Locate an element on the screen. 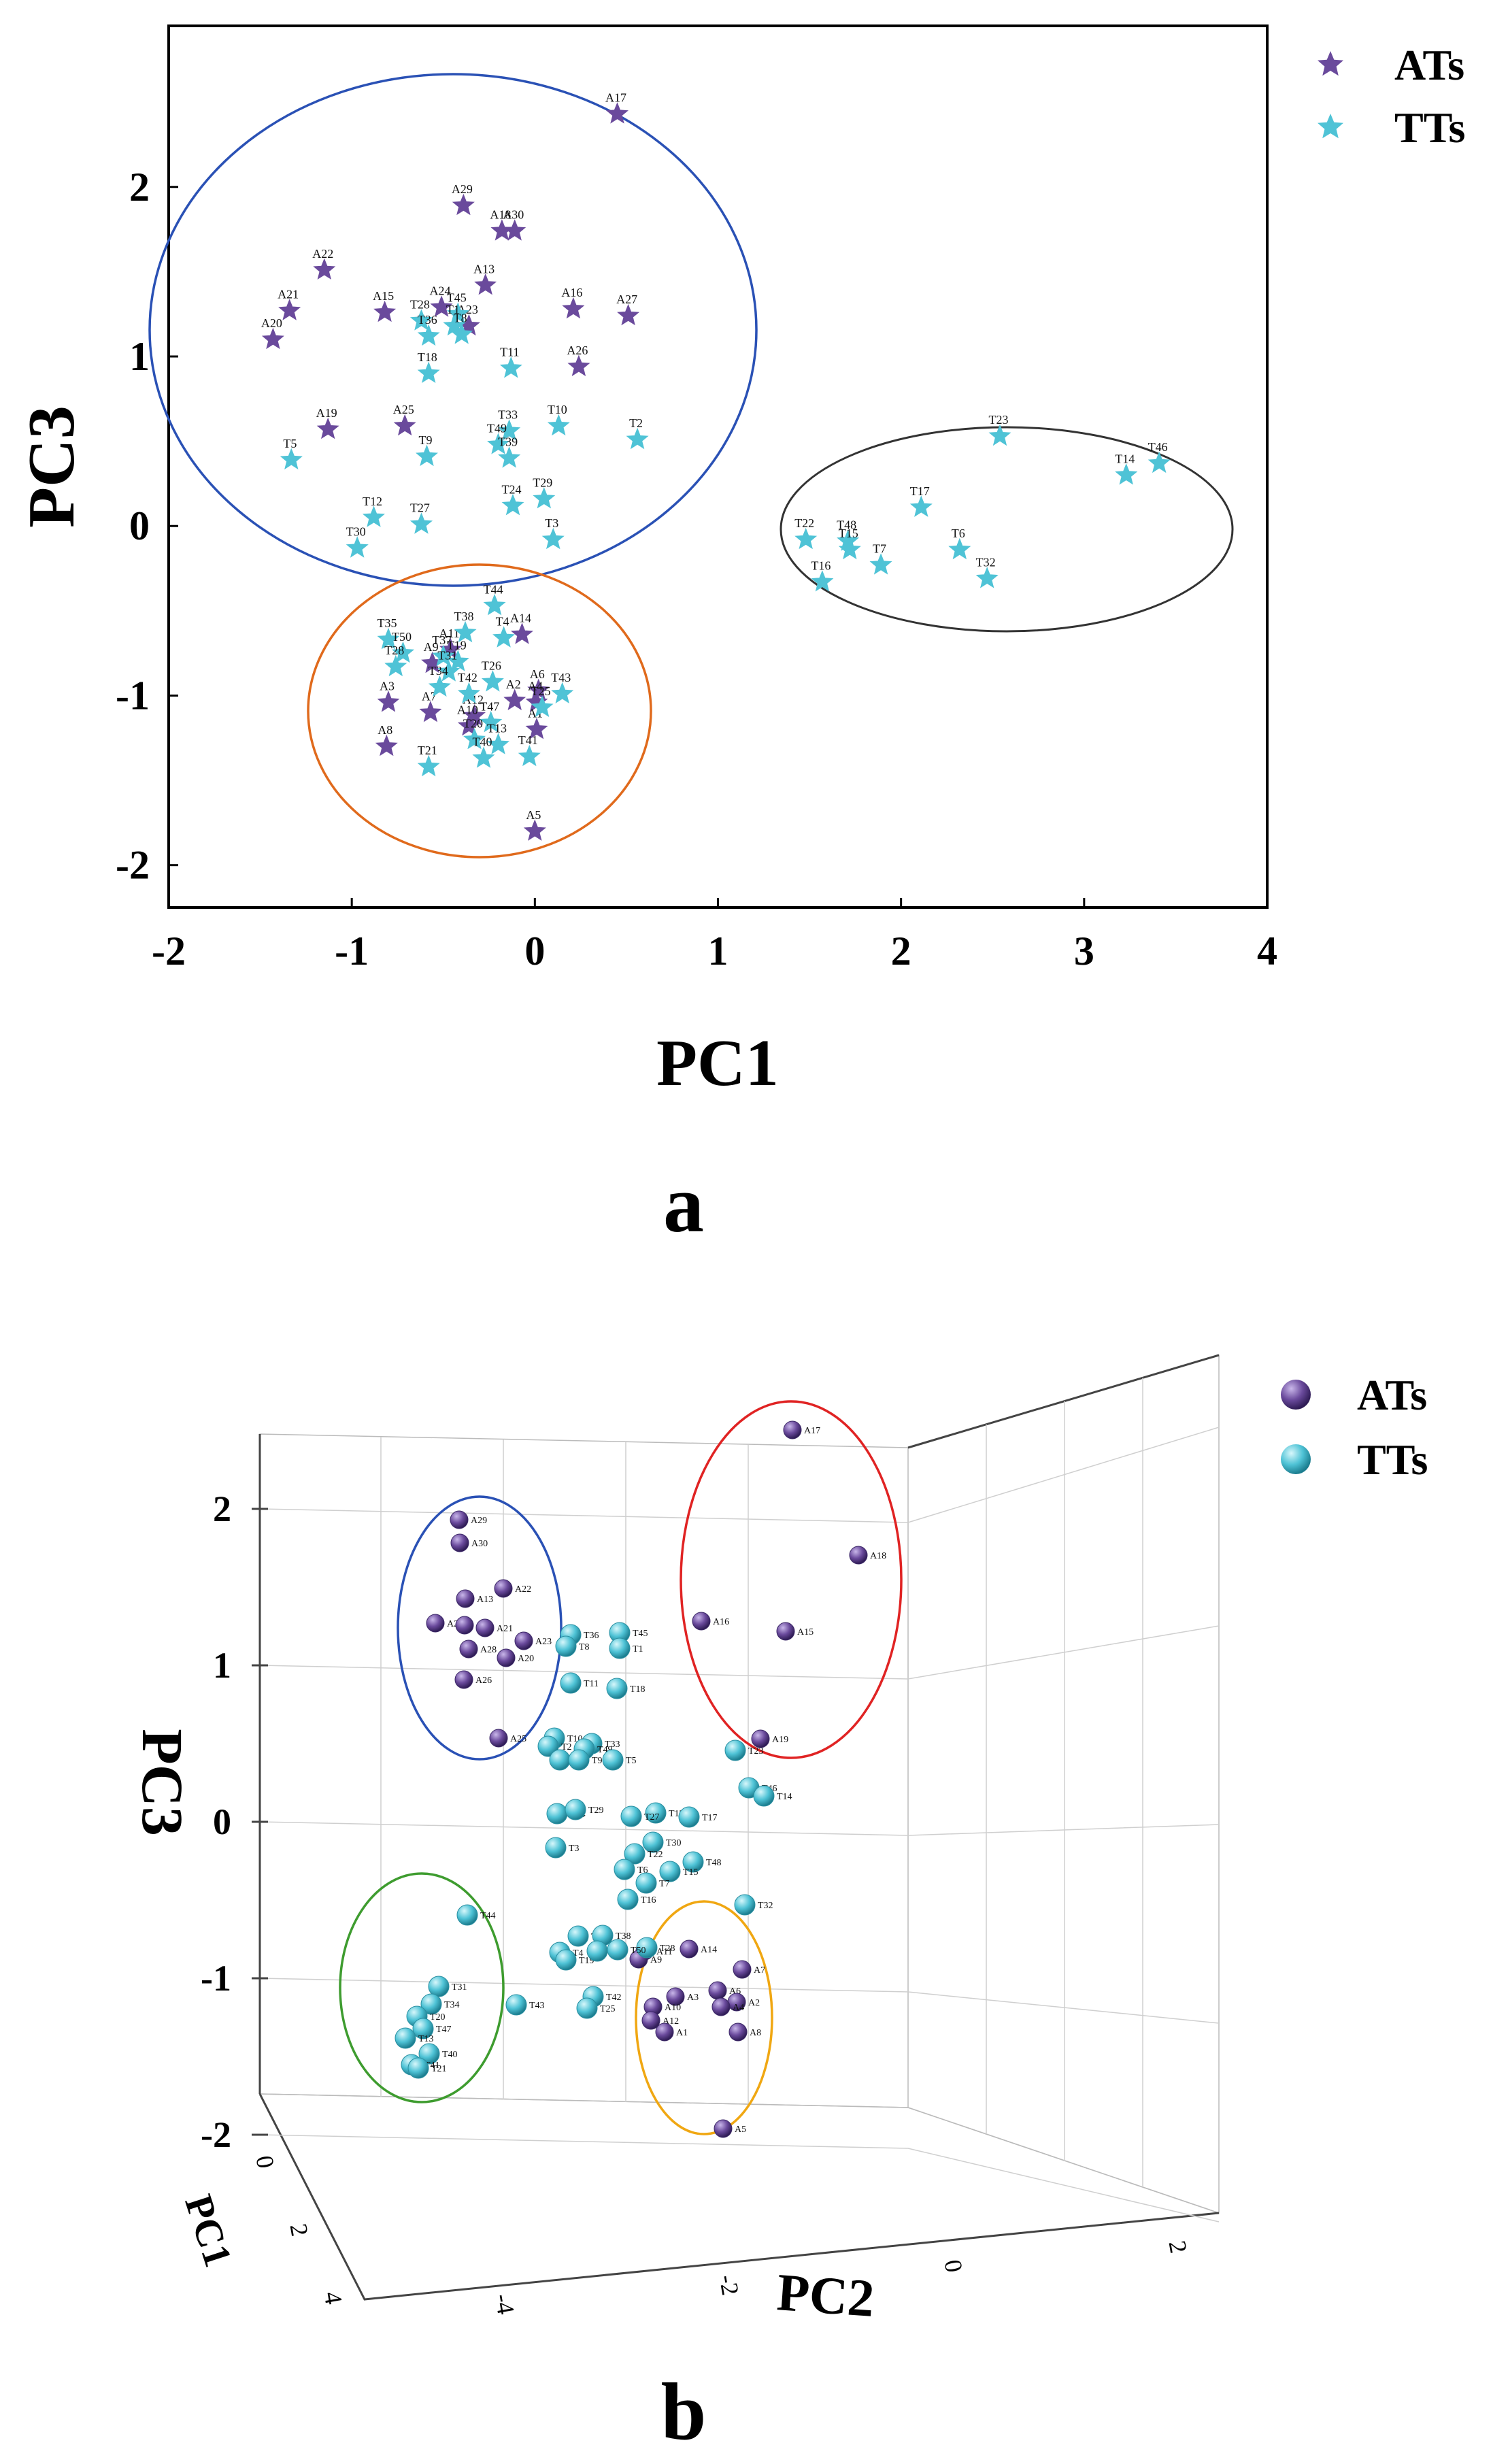 This screenshot has width=1508, height=2464. point-label-T32: T32 is located at coordinates (986, 562).